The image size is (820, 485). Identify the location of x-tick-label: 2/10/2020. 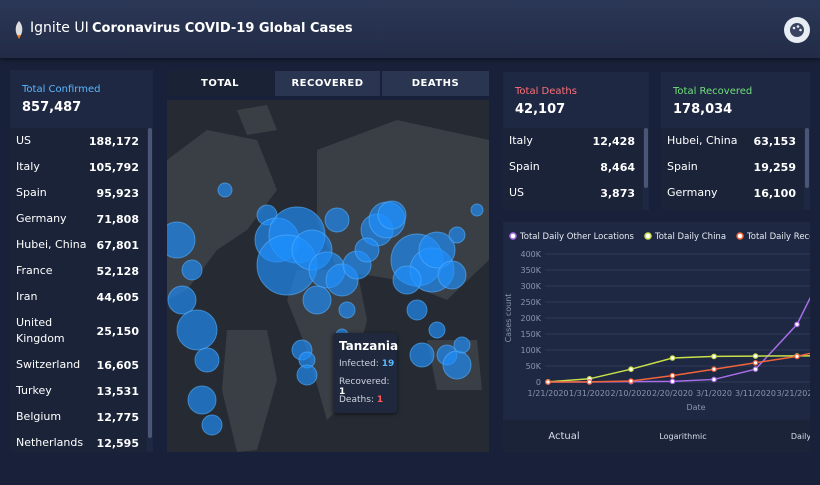
(630, 393).